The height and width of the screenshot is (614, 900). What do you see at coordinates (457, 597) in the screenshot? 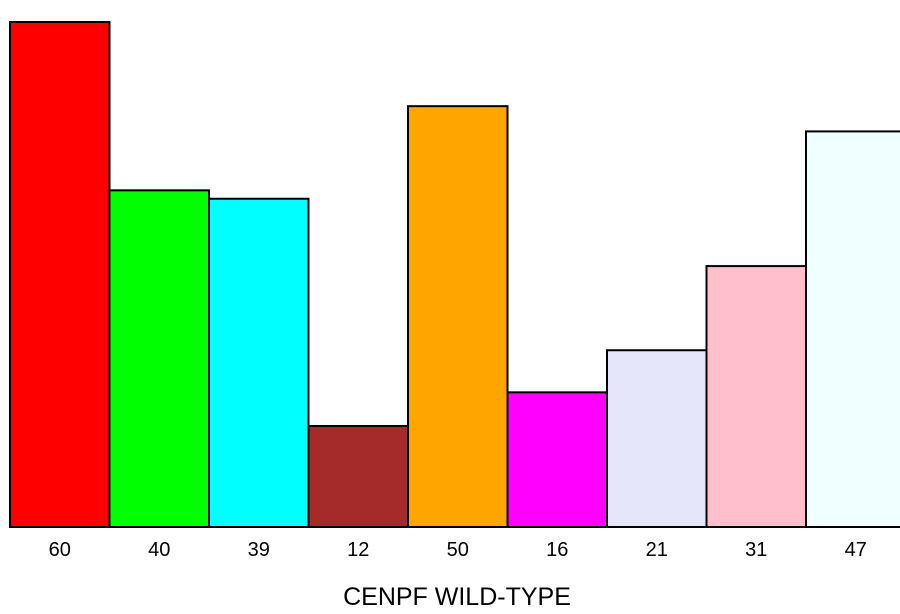
I see `x-axis-title: CENPF WILD-TYPE` at bounding box center [457, 597].